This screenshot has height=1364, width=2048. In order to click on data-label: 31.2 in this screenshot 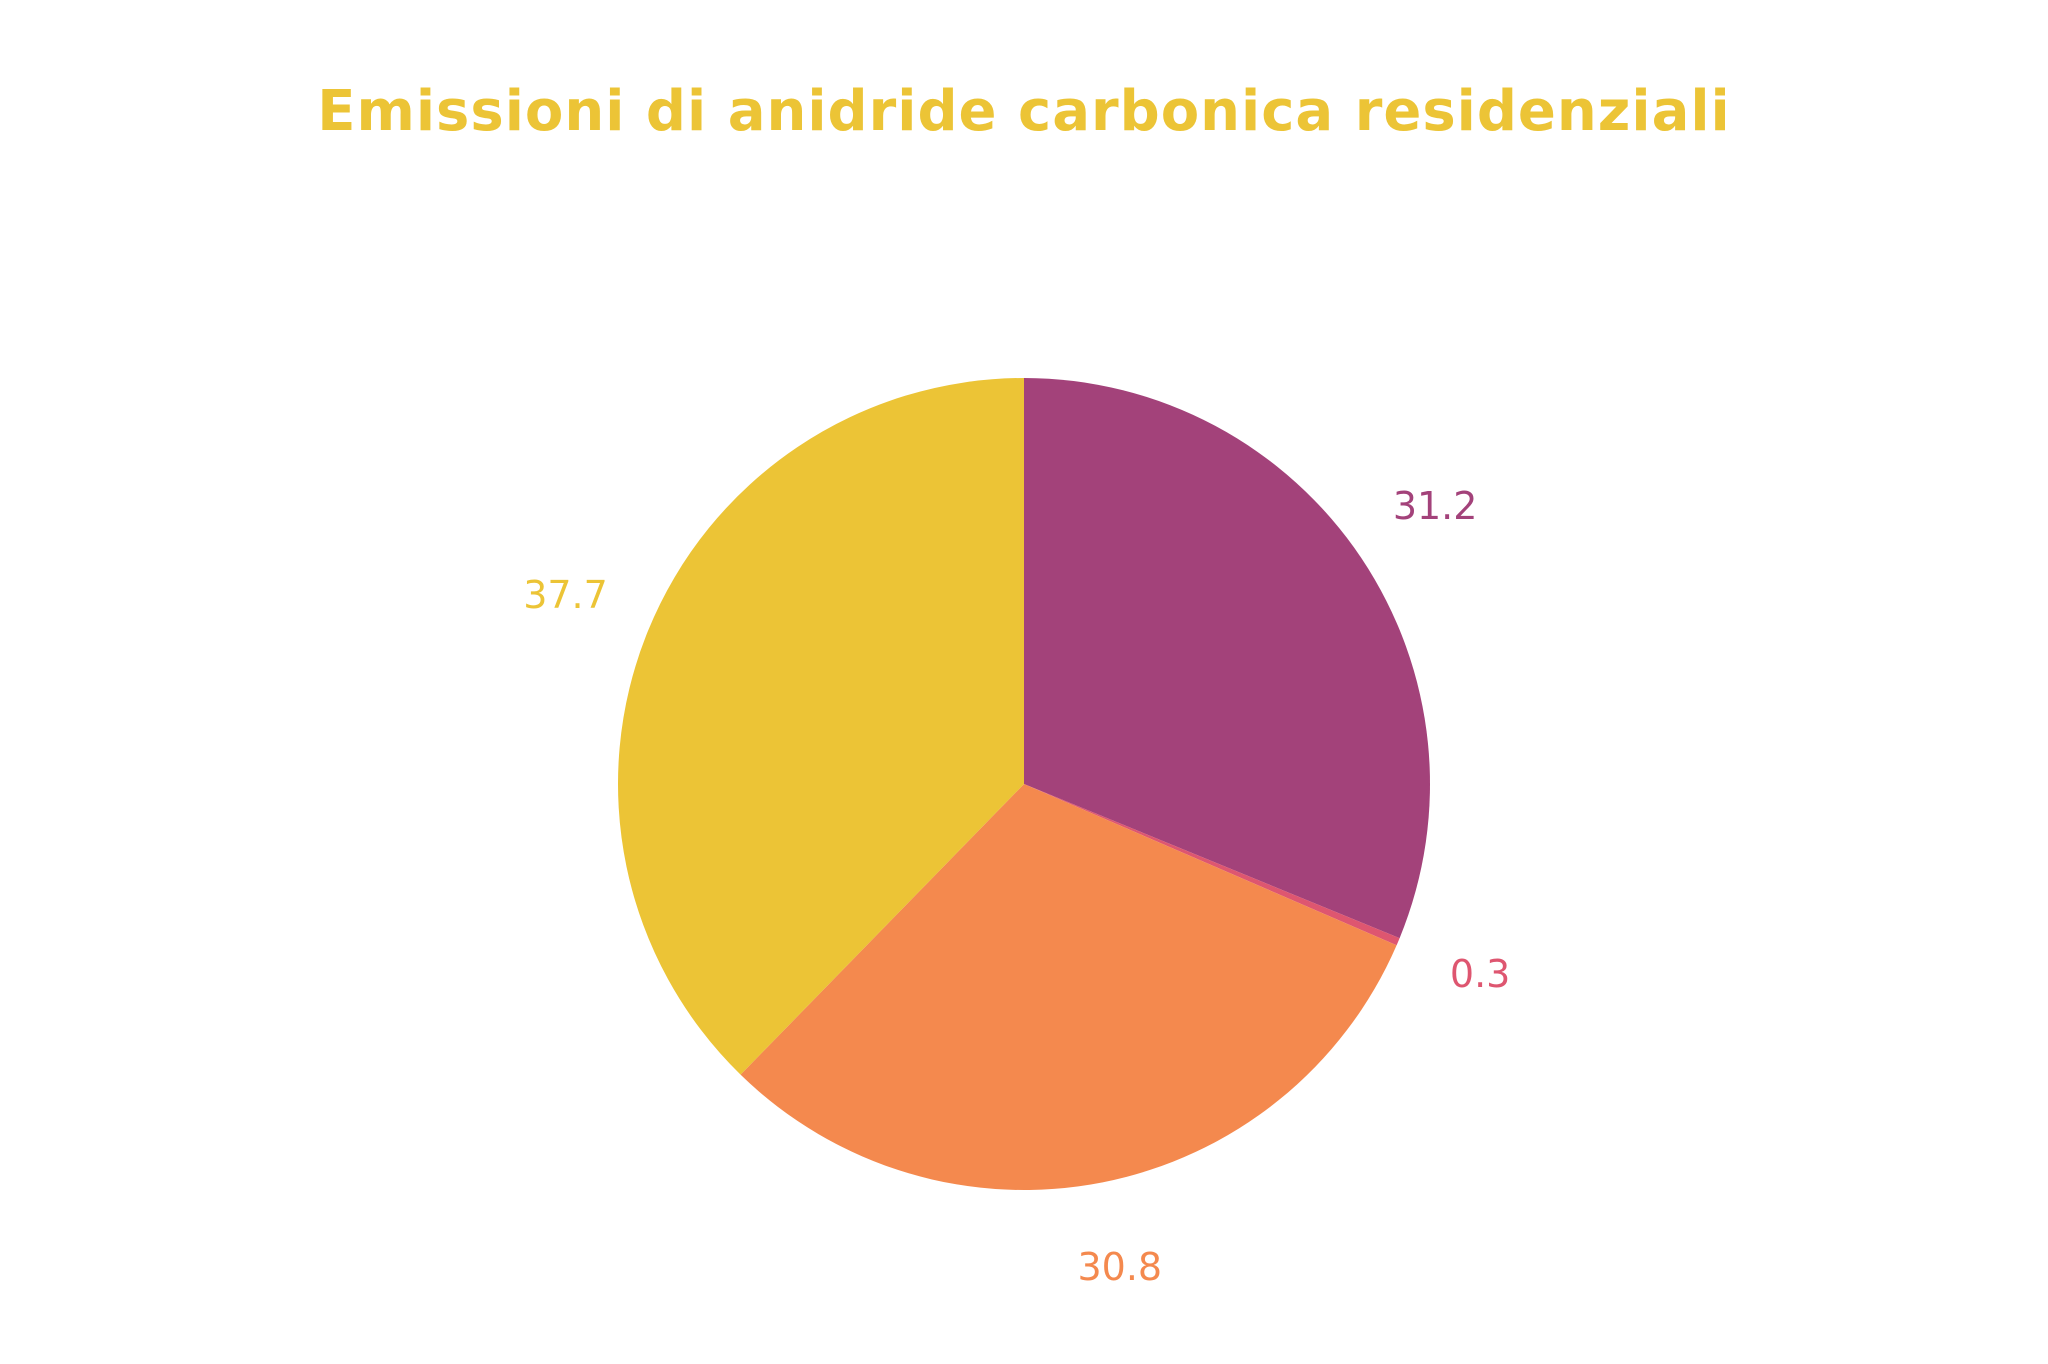, I will do `click(1435, 506)`.